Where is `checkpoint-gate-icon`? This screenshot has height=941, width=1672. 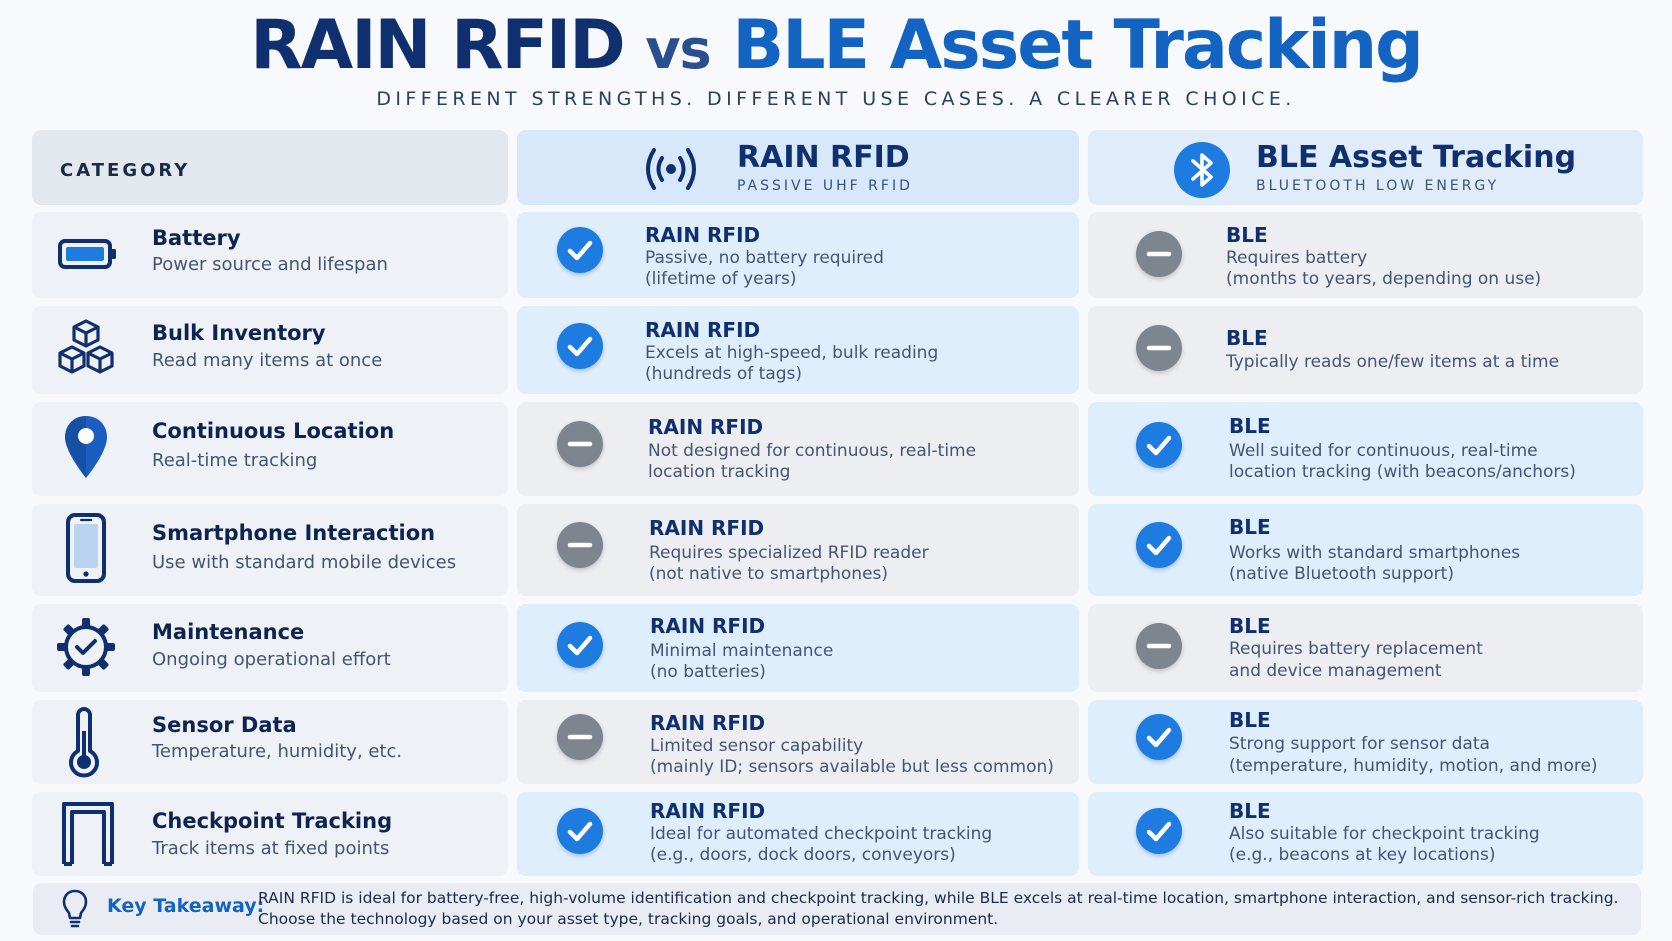
checkpoint-gate-icon is located at coordinates (88, 834).